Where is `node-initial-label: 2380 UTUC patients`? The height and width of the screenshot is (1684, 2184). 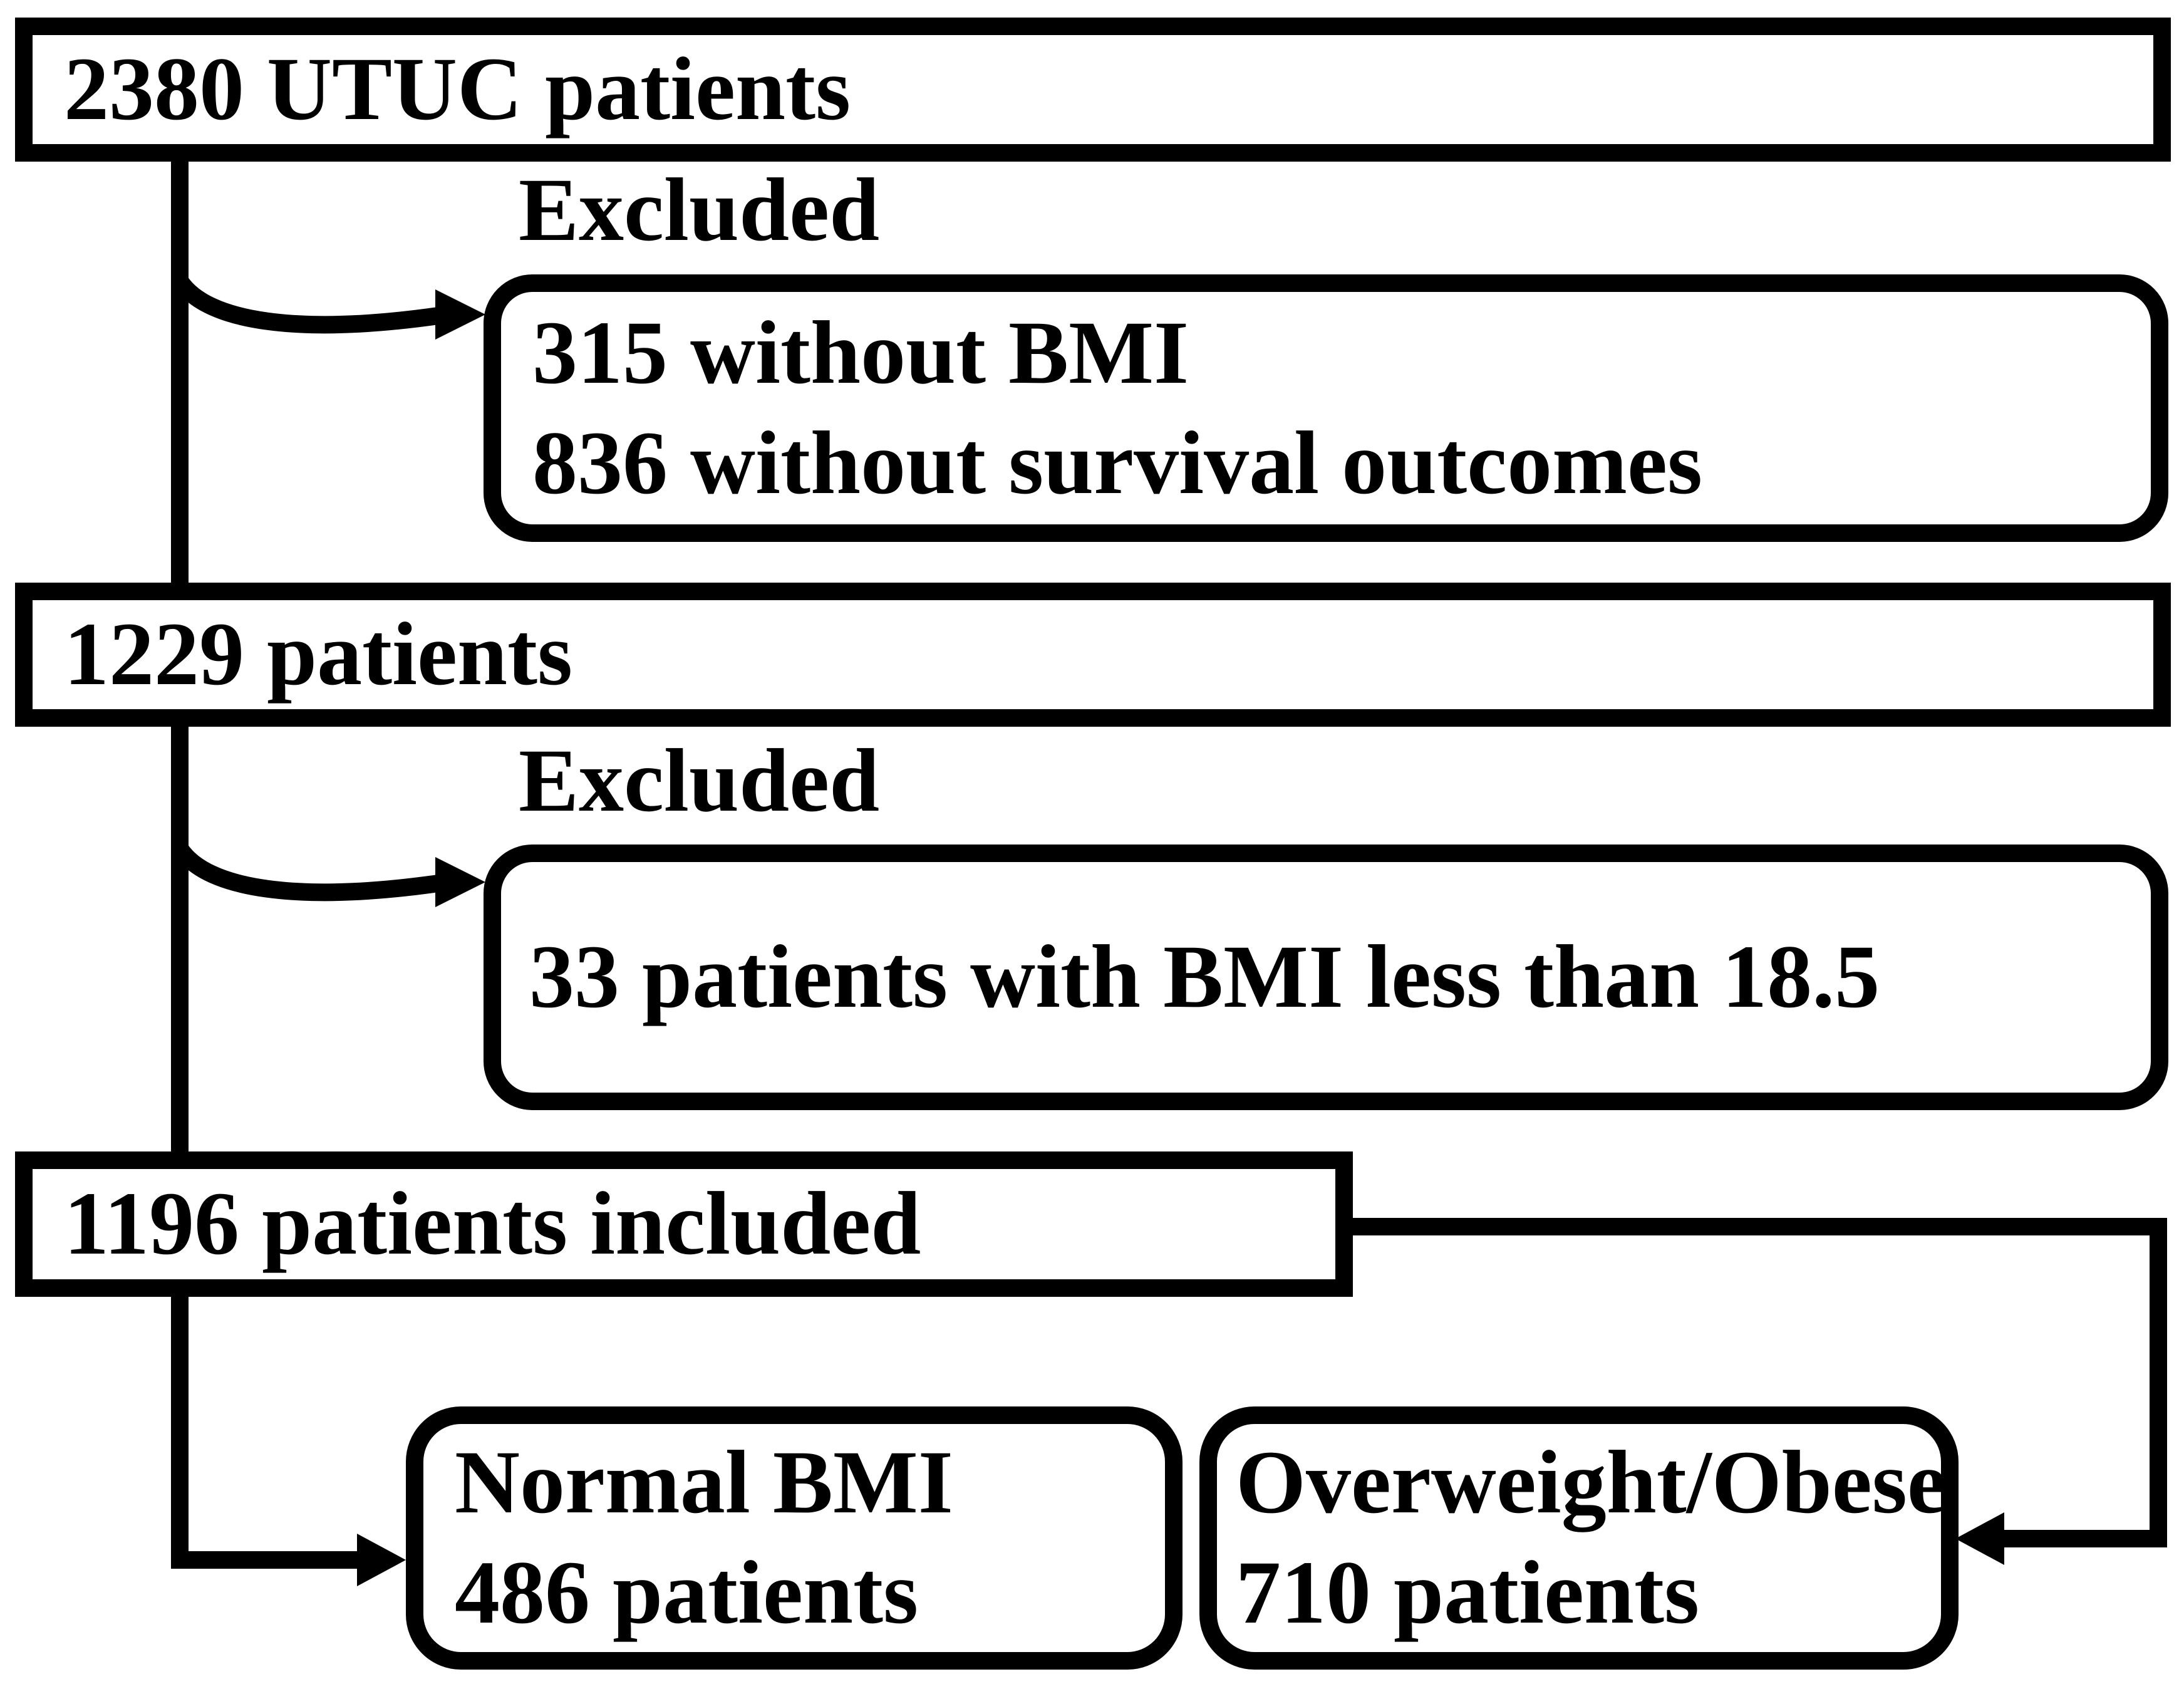 node-initial-label: 2380 UTUC patients is located at coordinates (457, 89).